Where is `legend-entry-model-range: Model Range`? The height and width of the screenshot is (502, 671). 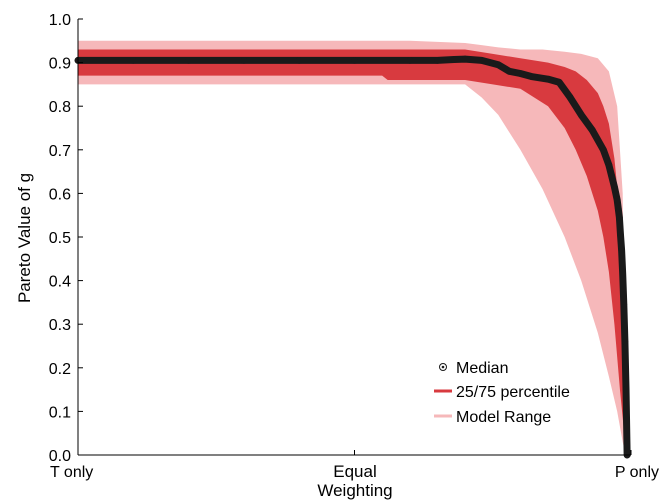 legend-entry-model-range: Model Range is located at coordinates (492, 417).